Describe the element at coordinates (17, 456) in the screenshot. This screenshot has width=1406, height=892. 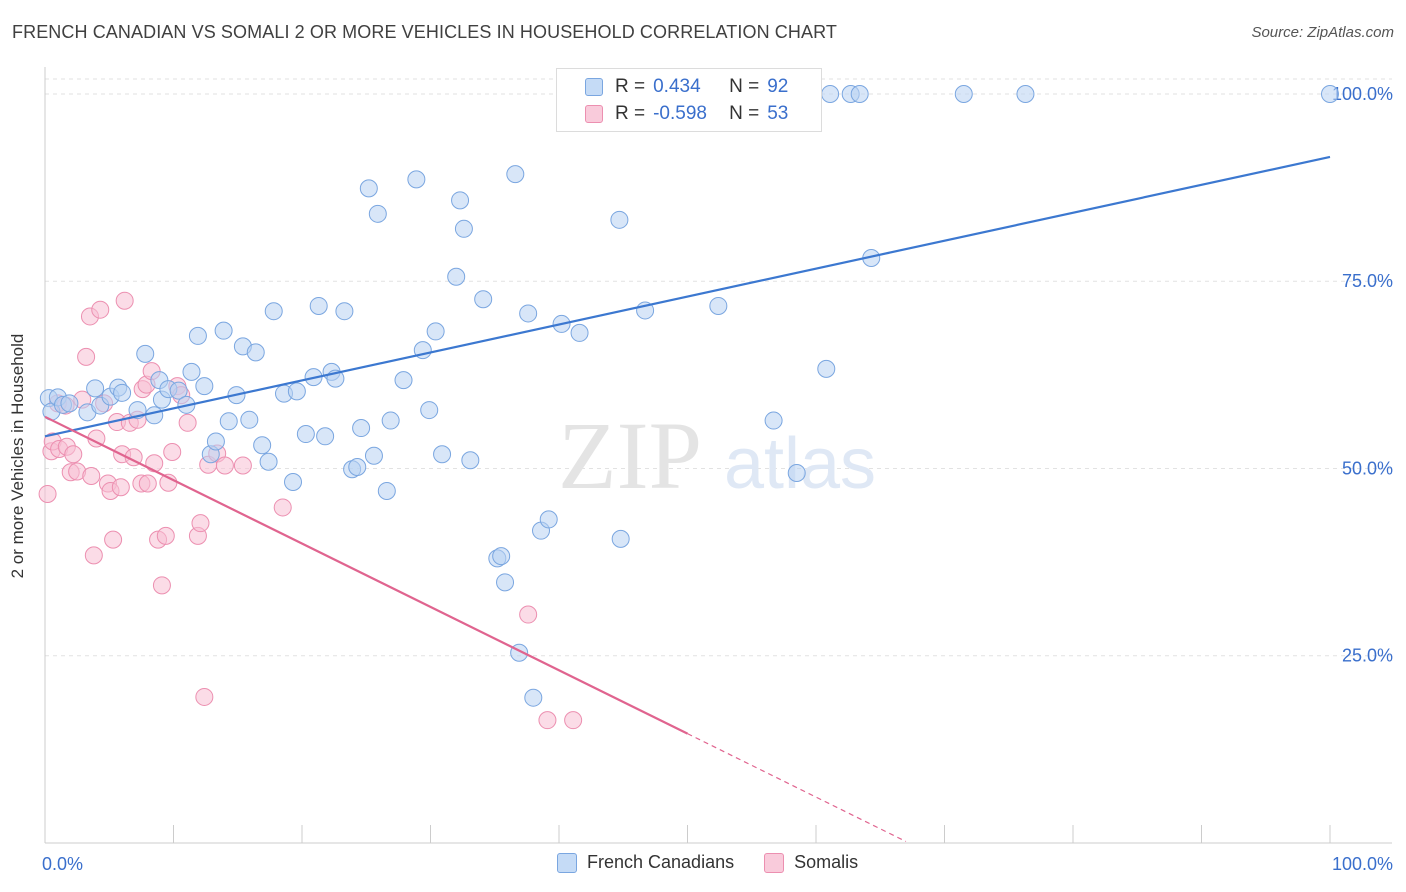
I see `y-axis-label: 2 or more Vehicles in Household` at that location.